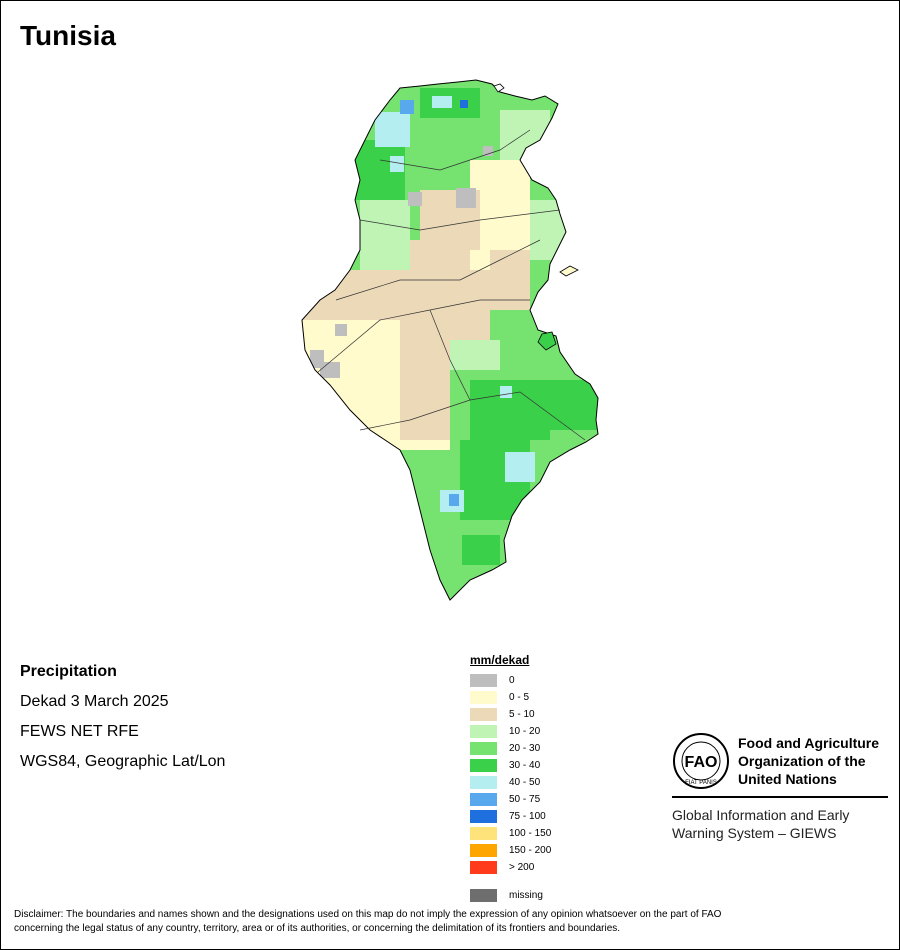 This screenshot has width=900, height=950. I want to click on fao-name-line: Organization of the, so click(802, 761).